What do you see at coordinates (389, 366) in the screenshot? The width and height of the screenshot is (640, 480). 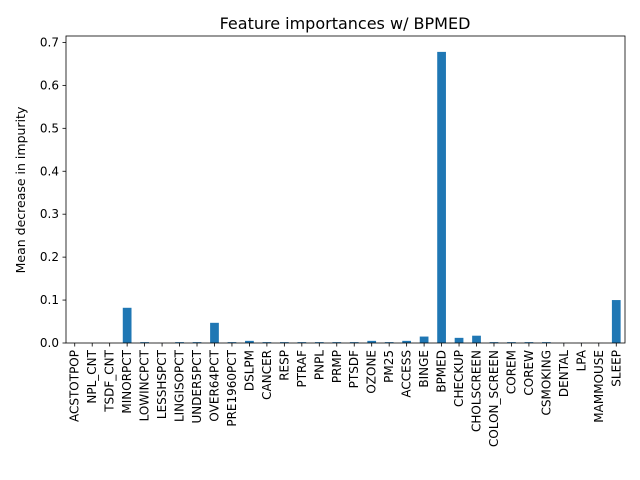 I see `x-tick-label: PM25` at bounding box center [389, 366].